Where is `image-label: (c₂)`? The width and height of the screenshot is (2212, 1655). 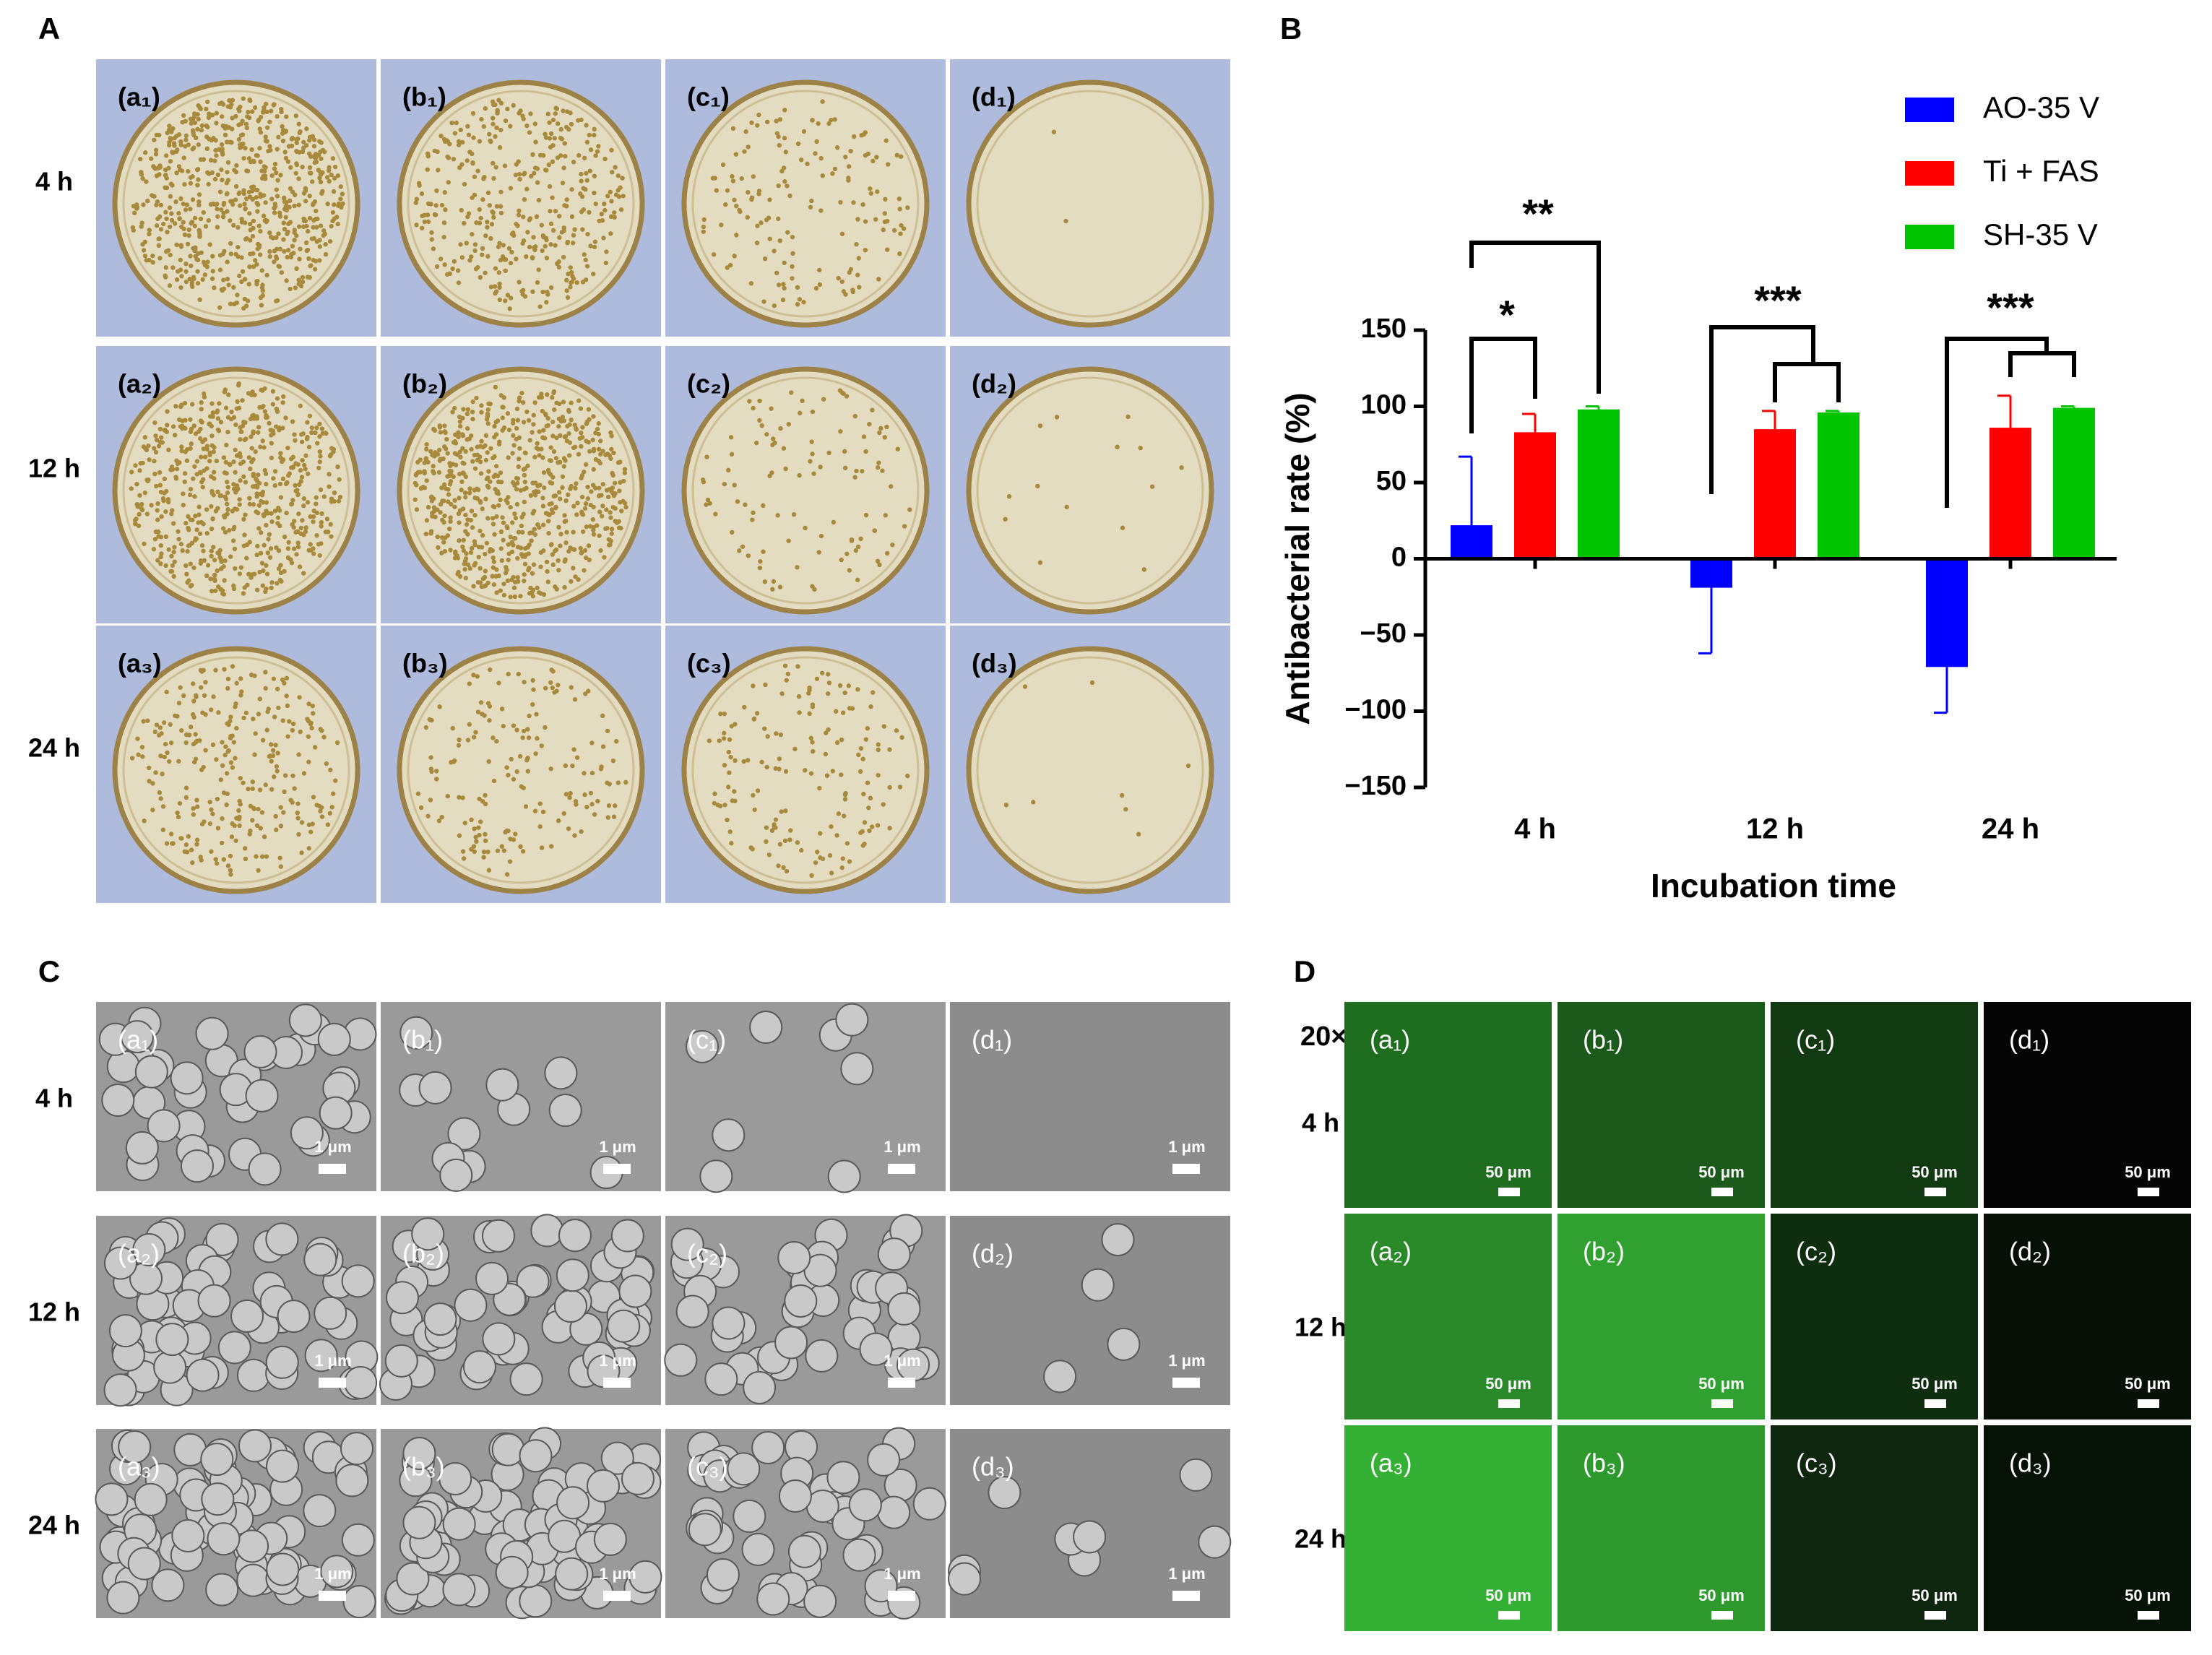
image-label: (c₂) is located at coordinates (1816, 1252).